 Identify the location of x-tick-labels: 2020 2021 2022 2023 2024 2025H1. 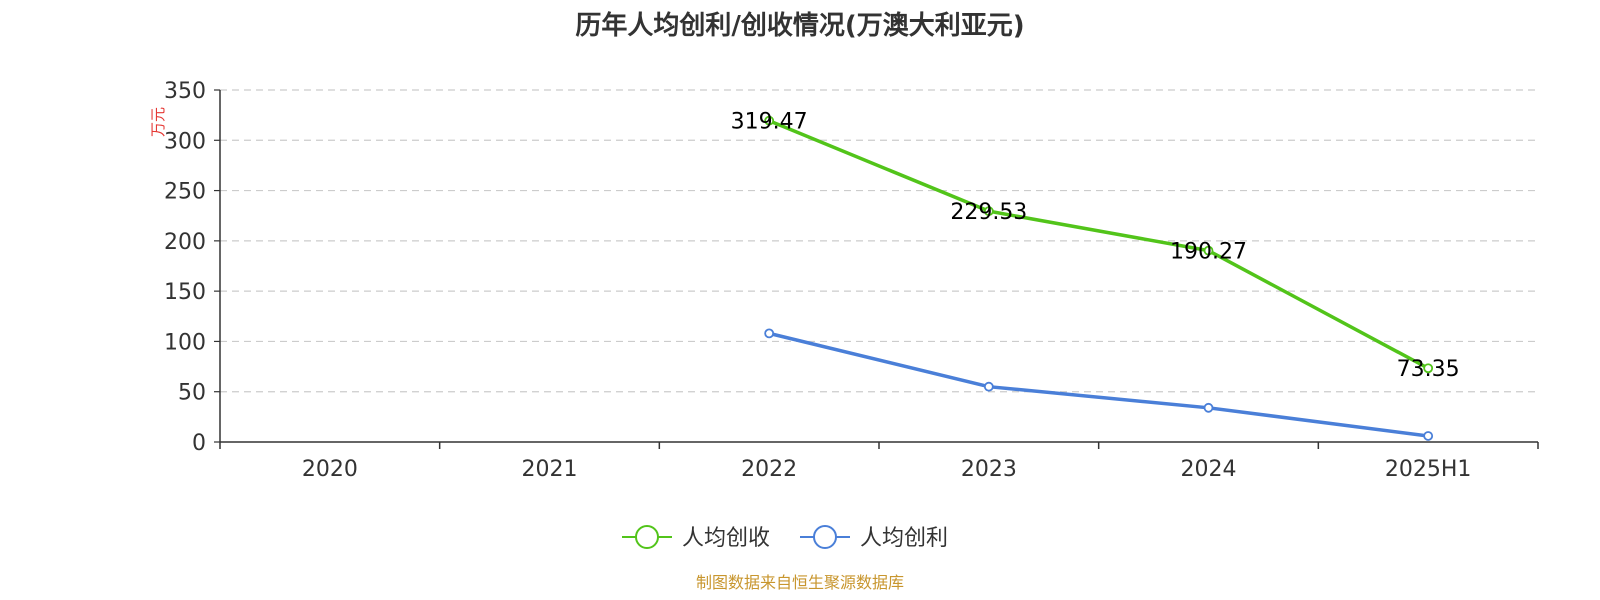
(887, 469).